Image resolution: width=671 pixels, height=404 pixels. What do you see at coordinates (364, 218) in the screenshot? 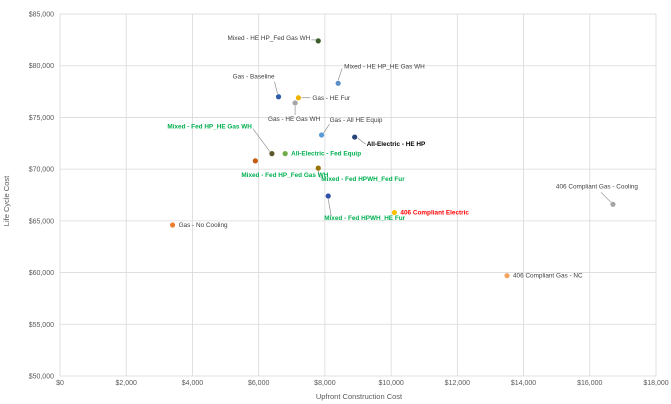
I see `point-label: Mixed - Fed HPWH_HE Fur` at bounding box center [364, 218].